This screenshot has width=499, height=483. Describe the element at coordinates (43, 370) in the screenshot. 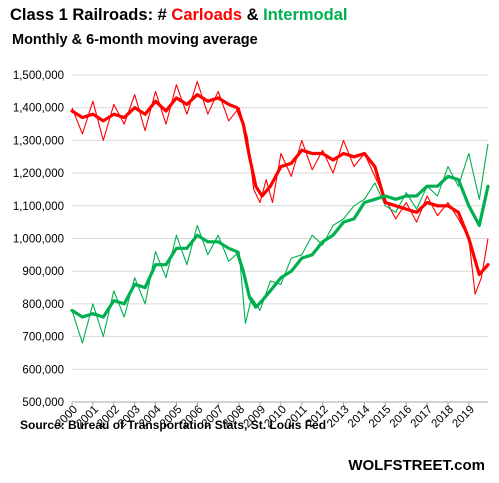

I see `y-tick-label: 600,000` at that location.